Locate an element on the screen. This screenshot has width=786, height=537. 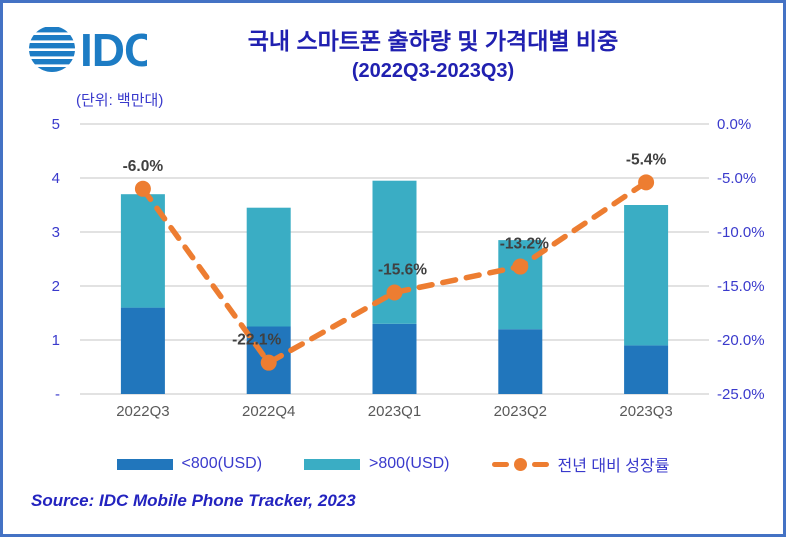
growth-data-label: -6.0% is located at coordinates (143, 166).